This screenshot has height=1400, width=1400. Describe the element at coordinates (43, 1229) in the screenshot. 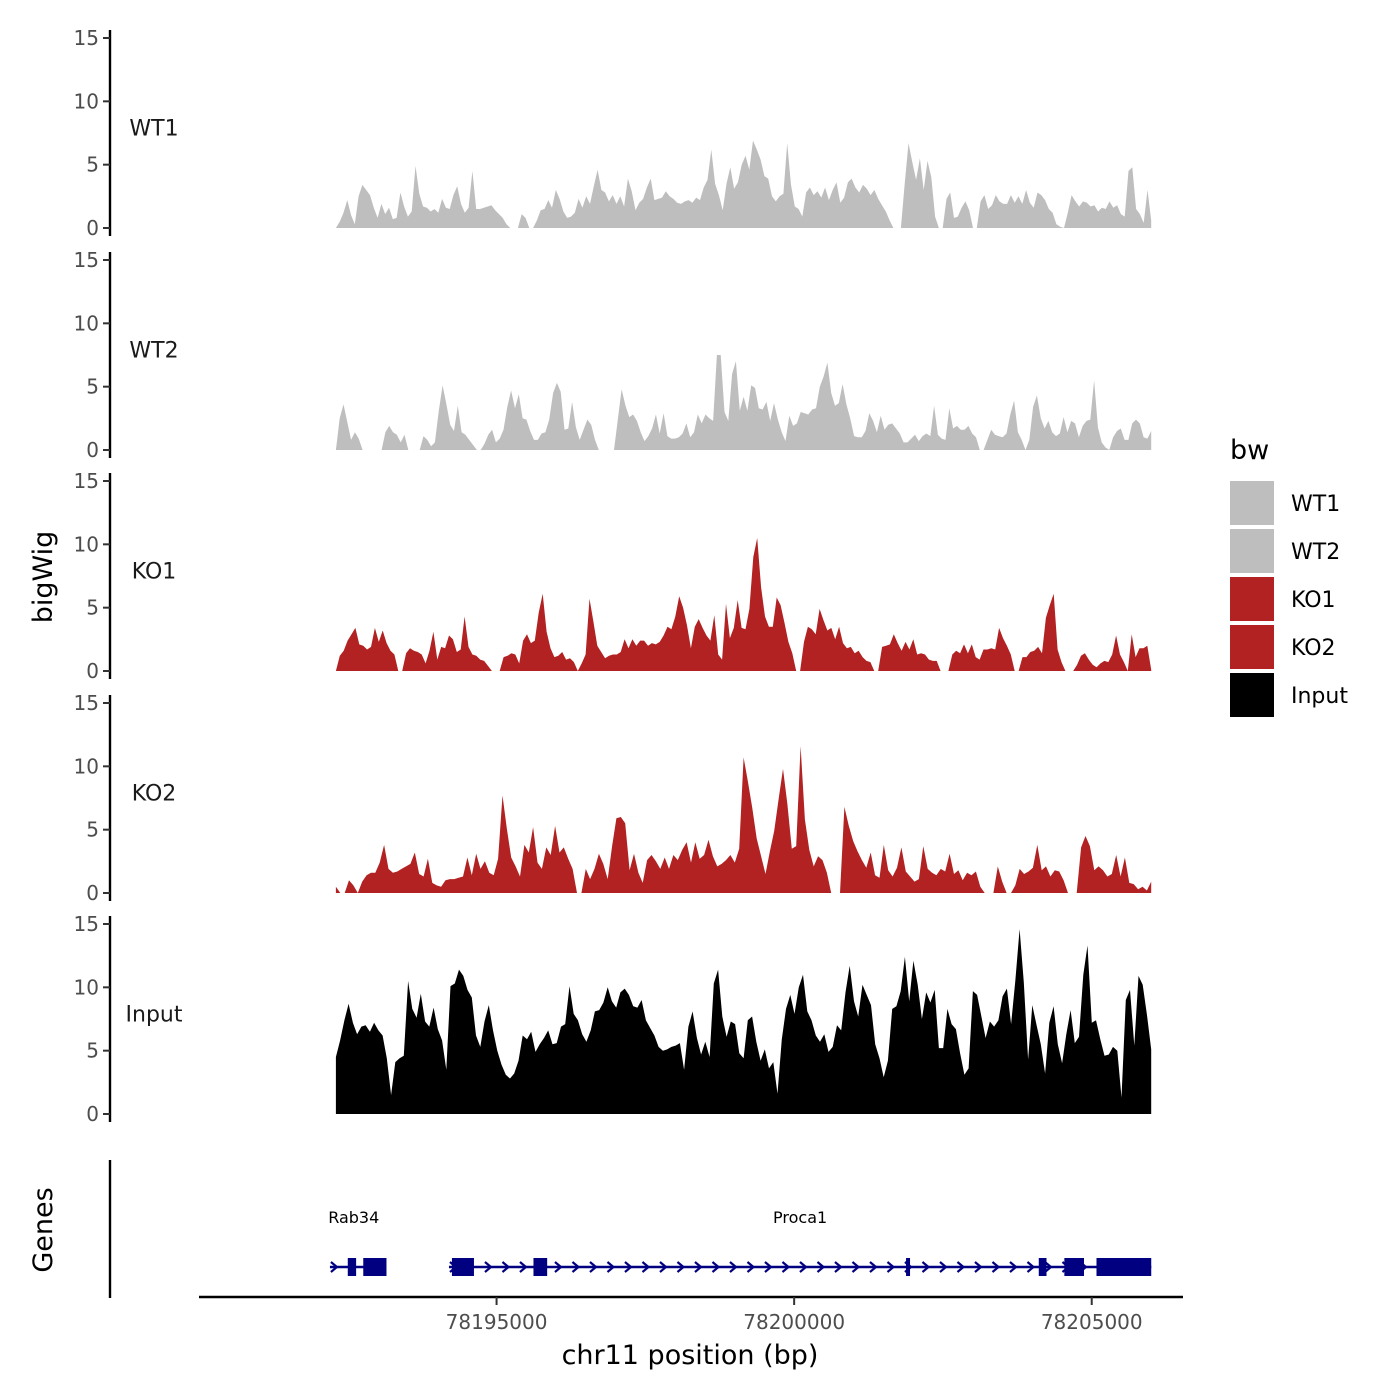

I see `genes-axis-title: Genes` at that location.